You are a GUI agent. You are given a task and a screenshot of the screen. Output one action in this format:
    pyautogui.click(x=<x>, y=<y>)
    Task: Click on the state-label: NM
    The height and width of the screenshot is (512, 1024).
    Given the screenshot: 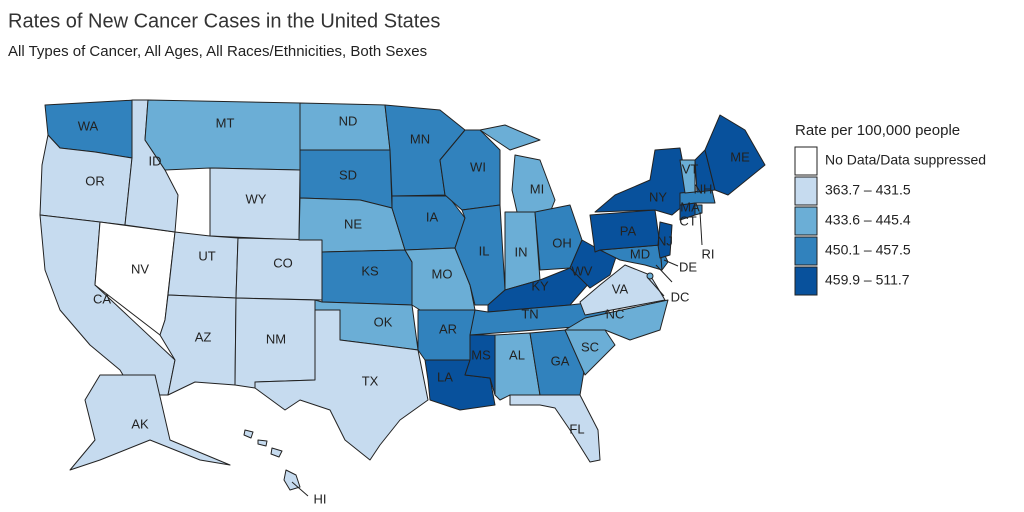 What is the action you would take?
    pyautogui.click(x=276, y=338)
    